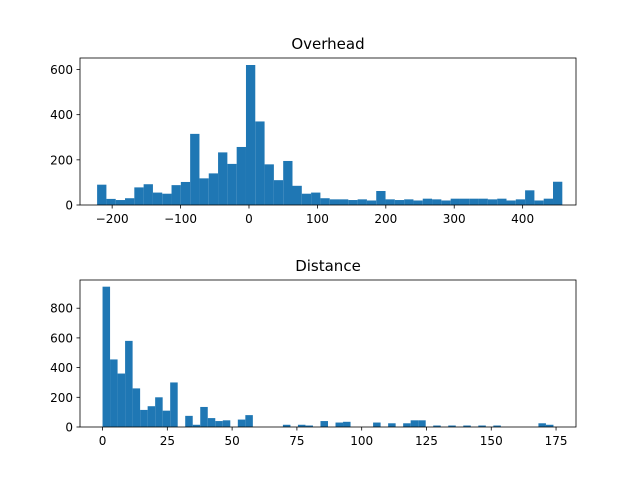 The image size is (640, 480). I want to click on overhead-y-tick-label: 0, so click(69, 206).